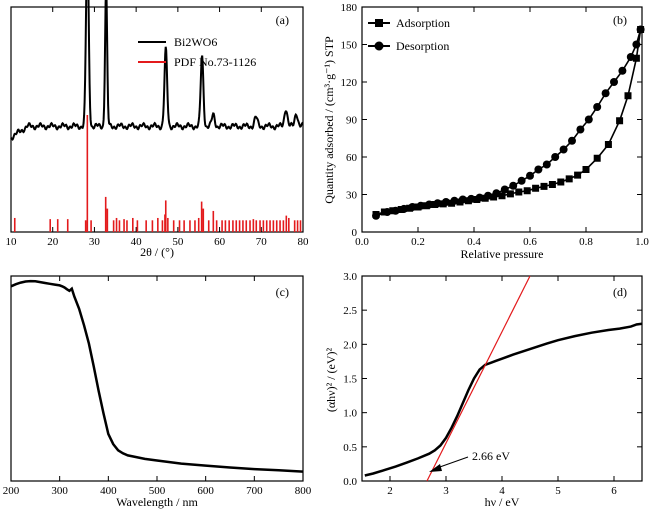 The height and width of the screenshot is (516, 650). Describe the element at coordinates (418, 242) in the screenshot. I see `plot-b-xtick-label: 0.2` at that location.